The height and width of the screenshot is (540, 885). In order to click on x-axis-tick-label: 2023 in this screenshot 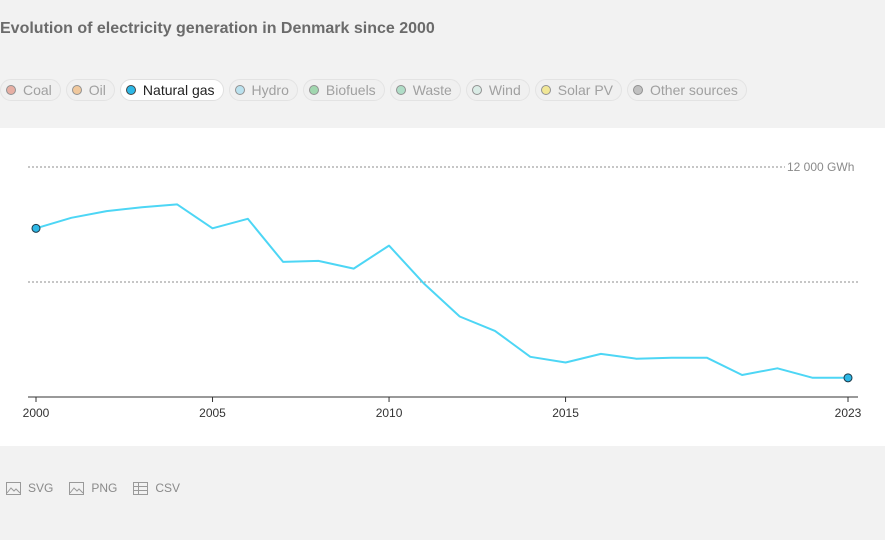, I will do `click(848, 413)`.